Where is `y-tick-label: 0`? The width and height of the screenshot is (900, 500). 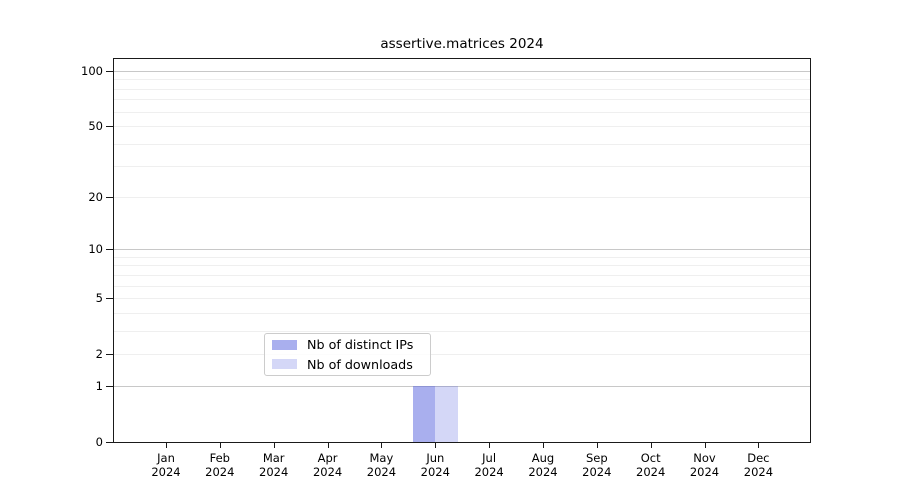 y-tick-label: 0 is located at coordinates (99, 442).